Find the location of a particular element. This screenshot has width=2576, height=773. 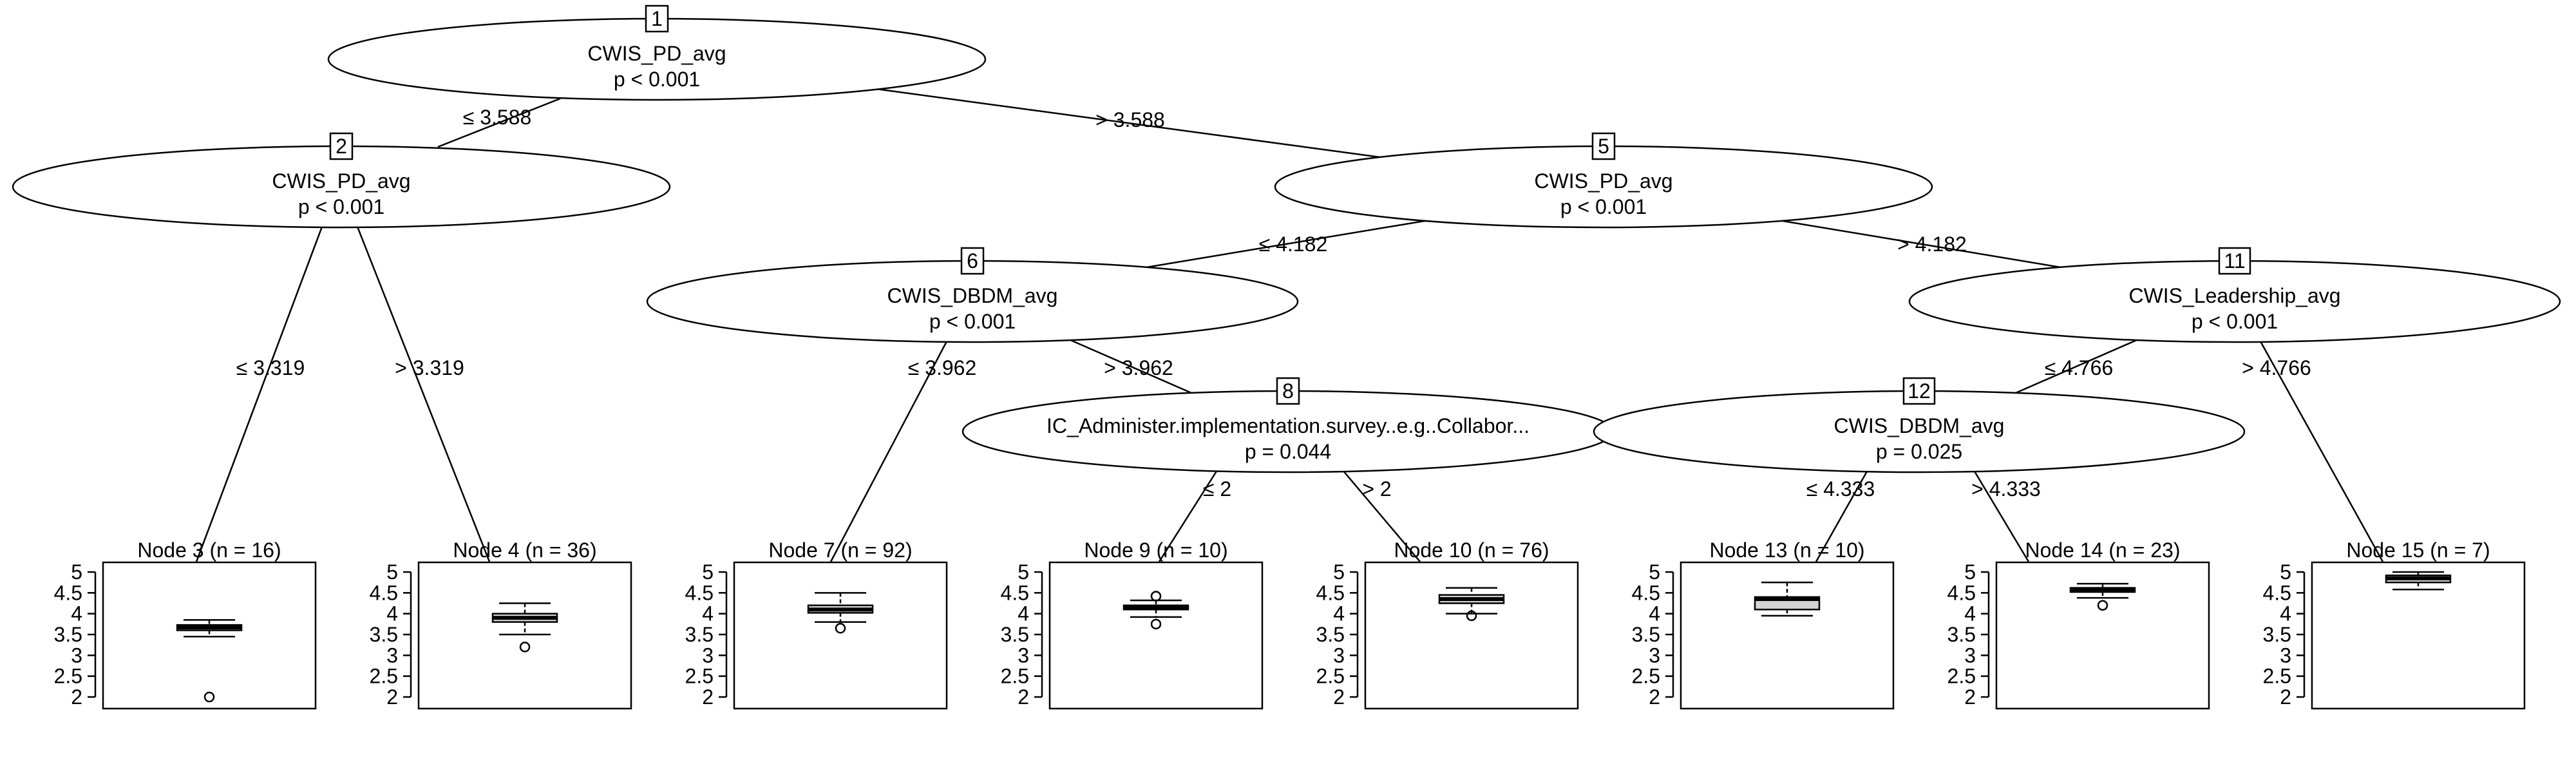

terminal-node-4: Node 4 (n = 36) 22.533.544.55 is located at coordinates (501, 624).